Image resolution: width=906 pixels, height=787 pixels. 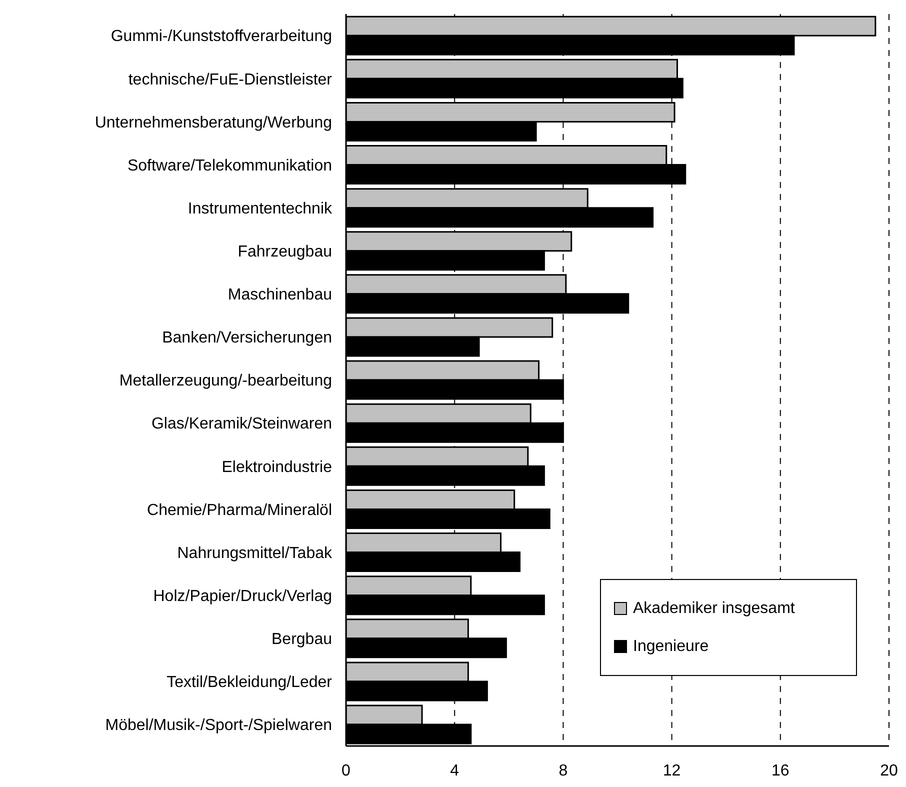 What do you see at coordinates (280, 295) in the screenshot?
I see `y-tick-label: Maschinenbau` at bounding box center [280, 295].